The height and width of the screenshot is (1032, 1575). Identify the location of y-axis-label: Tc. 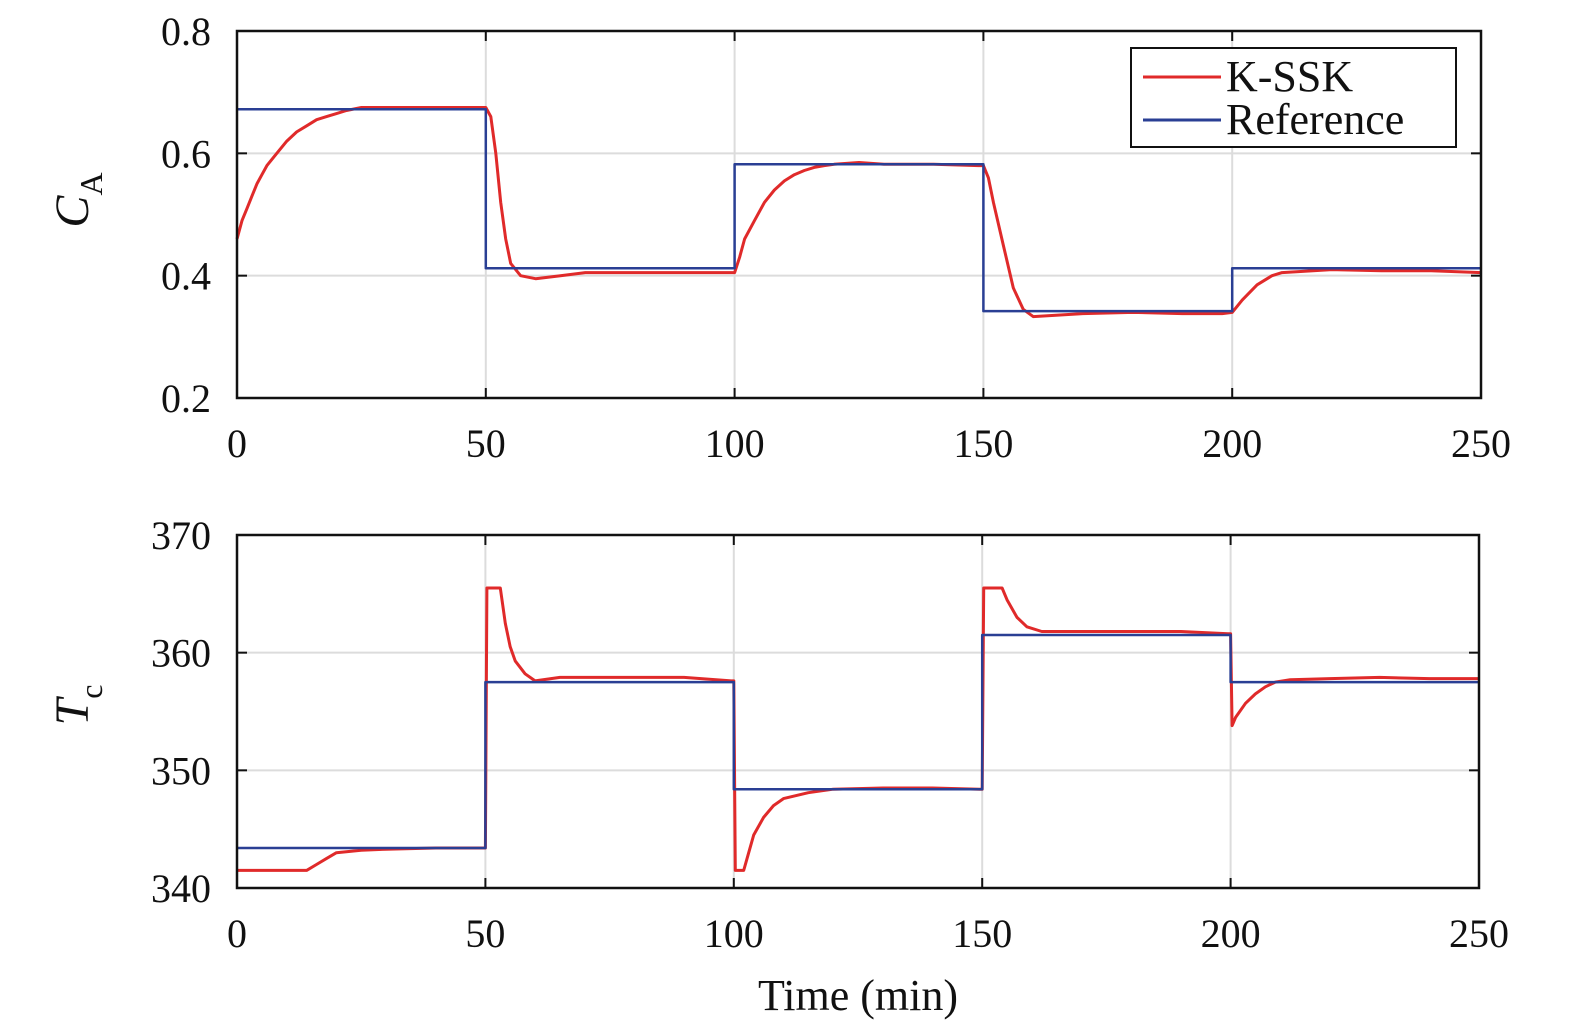
(77, 705).